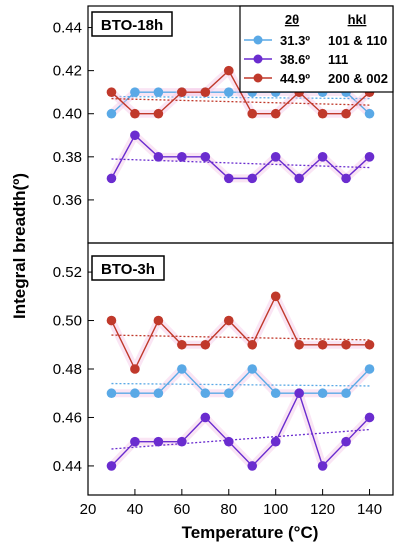 Image resolution: width=404 pixels, height=550 pixels. Describe the element at coordinates (357, 40) in the screenshot. I see `legend-hkl-1: 101 & 110` at that location.